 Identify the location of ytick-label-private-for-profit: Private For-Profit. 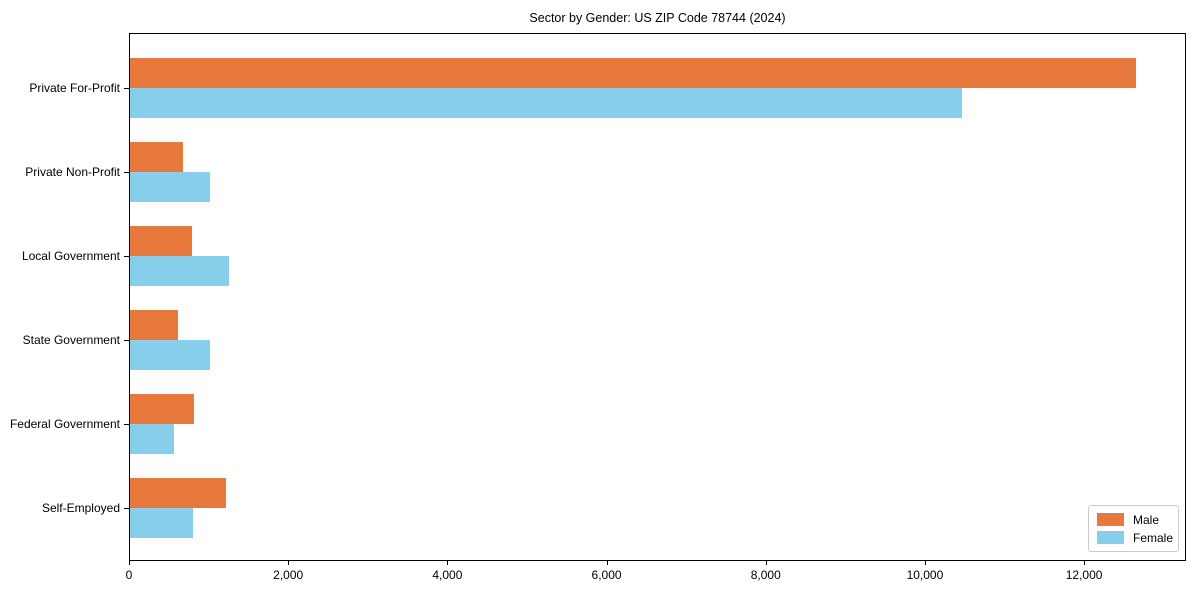
(74, 88).